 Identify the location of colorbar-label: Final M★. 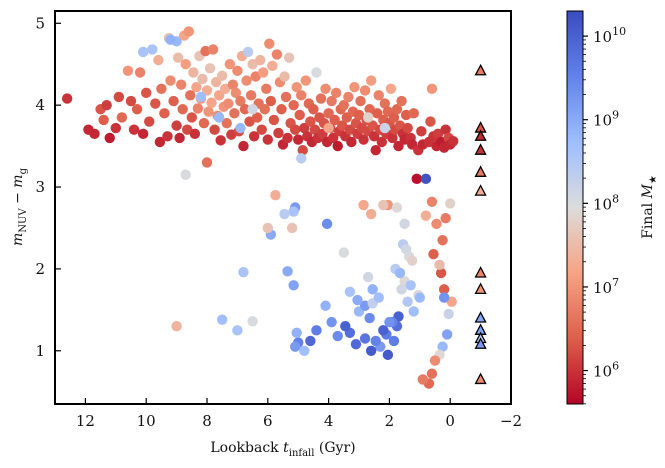
(649, 207).